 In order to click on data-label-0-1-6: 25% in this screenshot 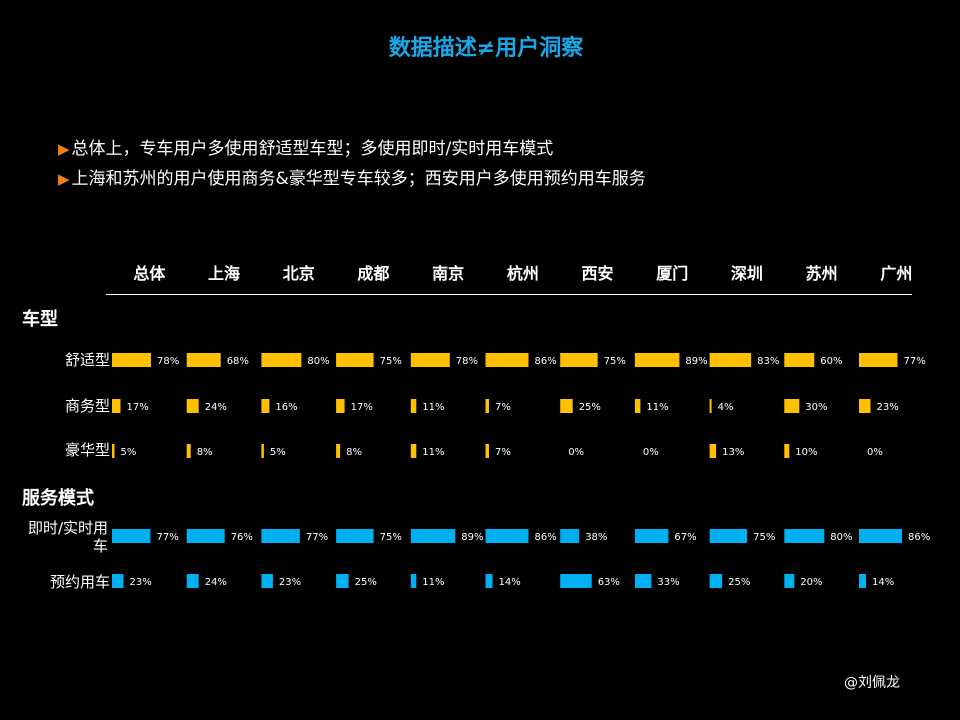, I will do `click(590, 407)`.